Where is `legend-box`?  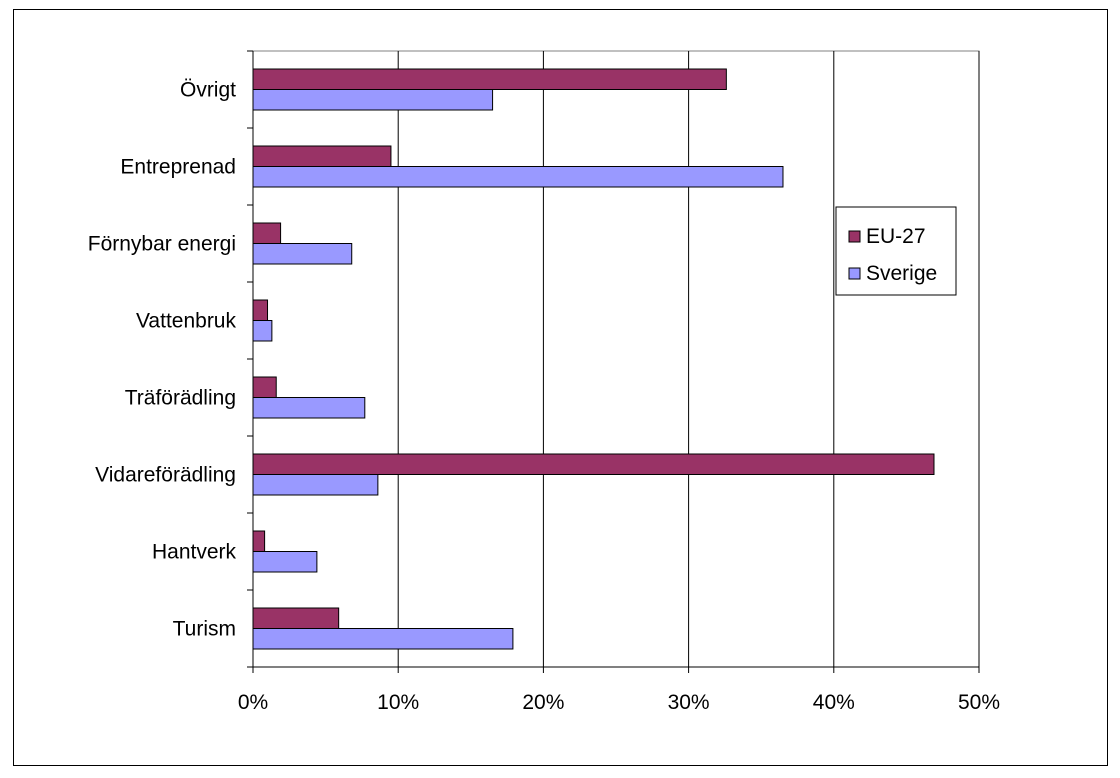
legend-box is located at coordinates (896, 251).